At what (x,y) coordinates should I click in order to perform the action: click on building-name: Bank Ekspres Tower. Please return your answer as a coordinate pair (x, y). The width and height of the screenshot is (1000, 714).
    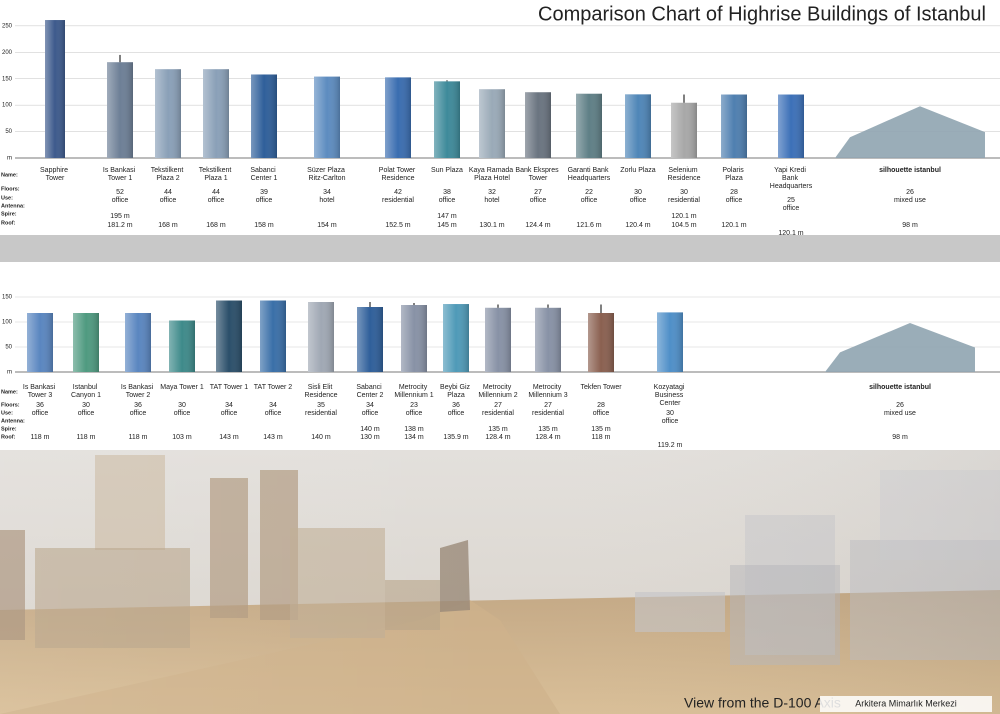
    Looking at the image, I should click on (537, 174).